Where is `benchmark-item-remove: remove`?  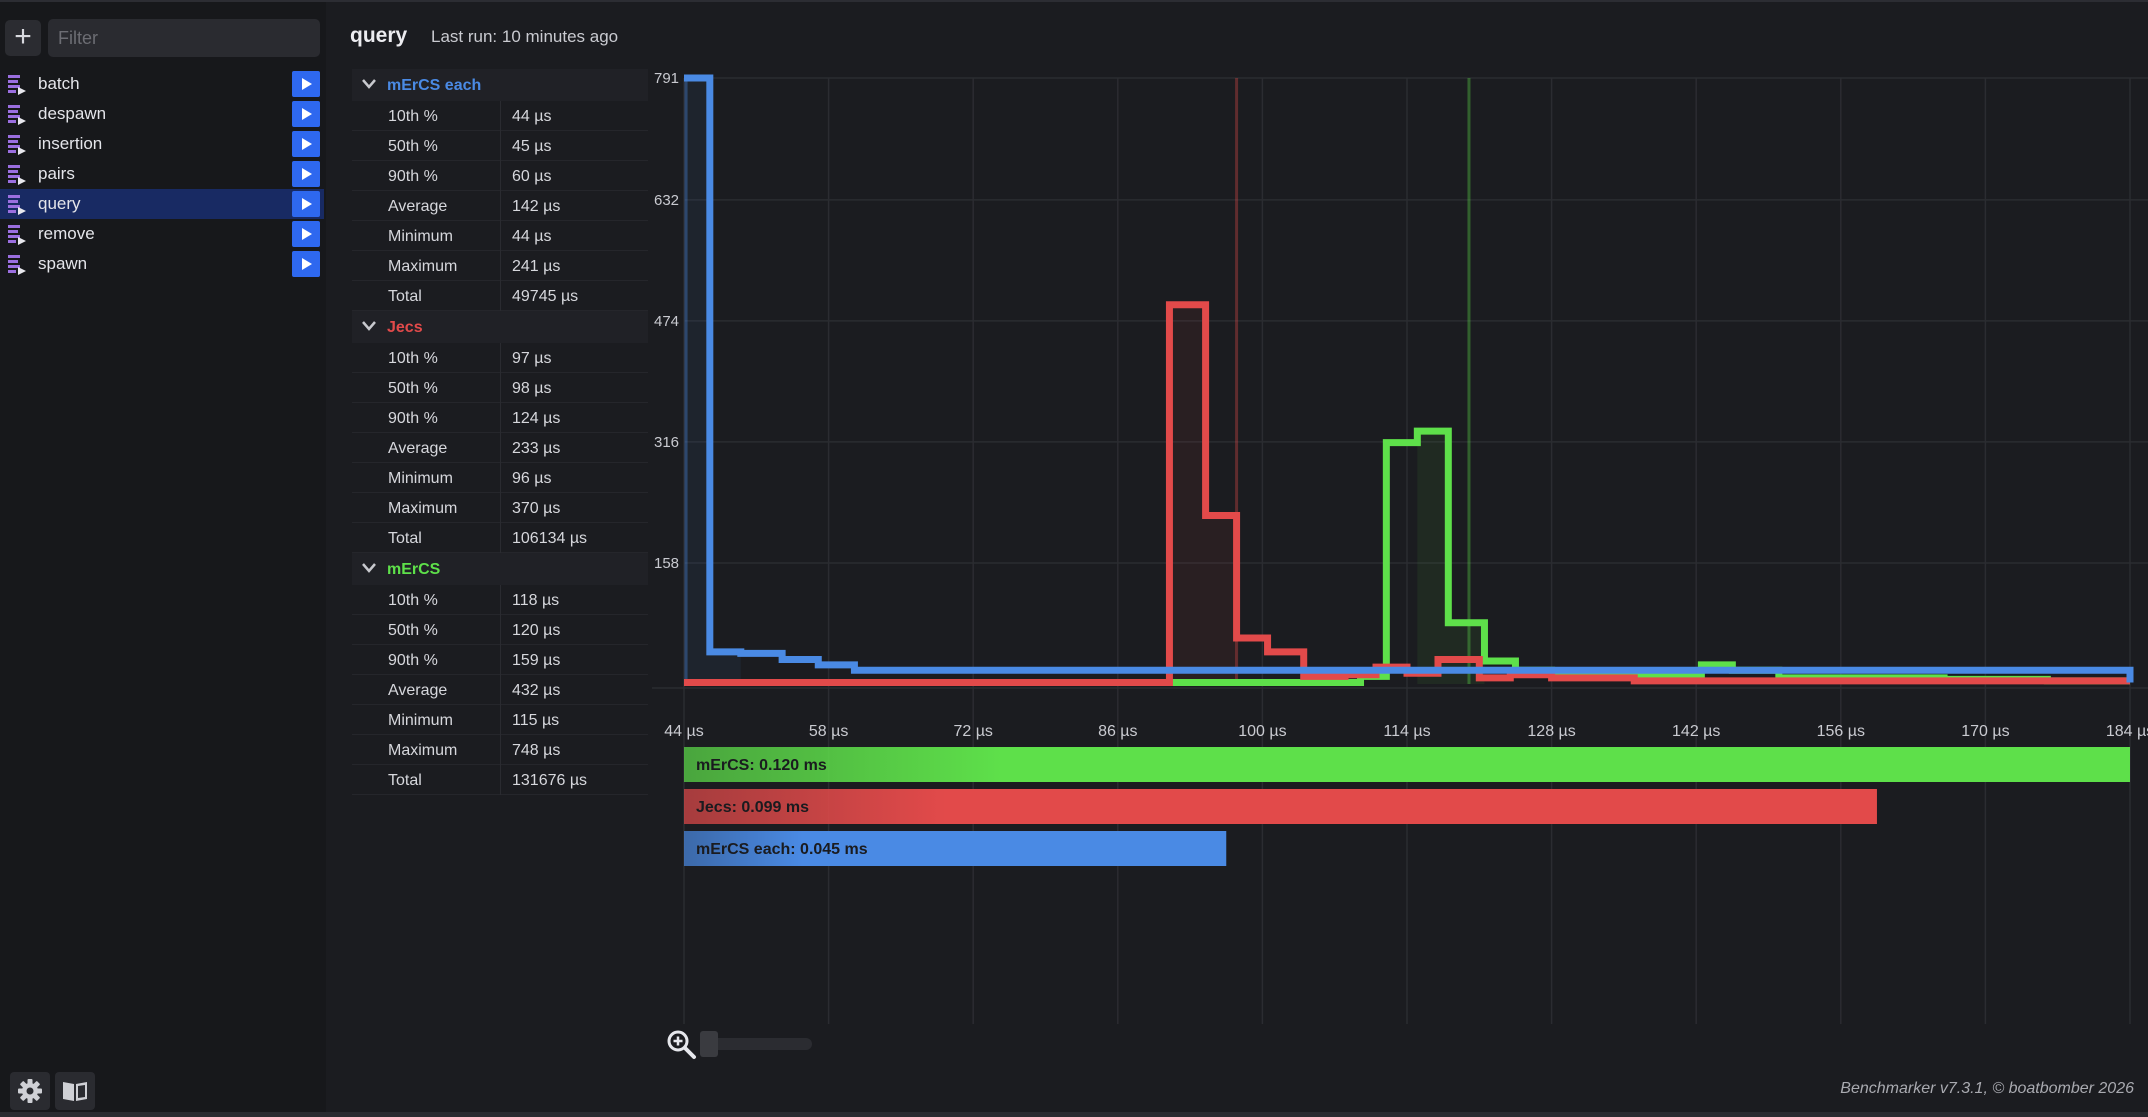
benchmark-item-remove: remove is located at coordinates (162, 234).